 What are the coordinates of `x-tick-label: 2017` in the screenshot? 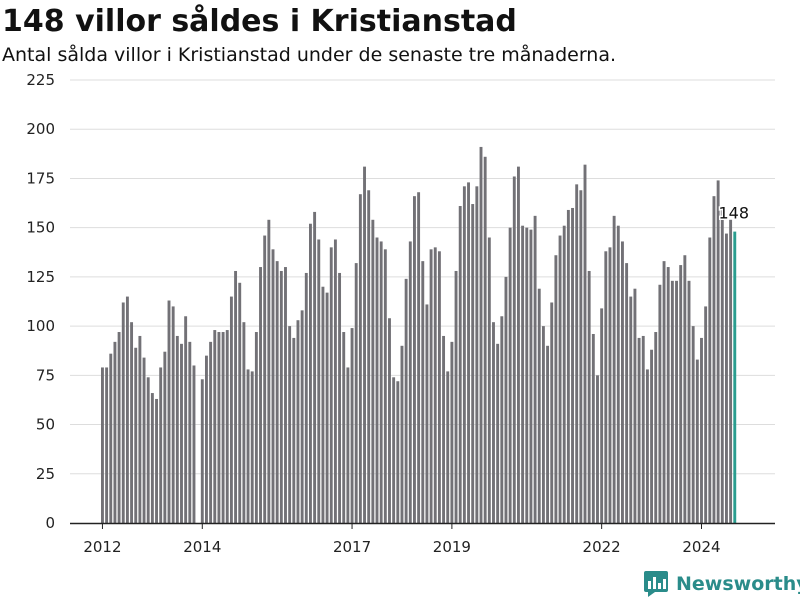 It's located at (352, 547).